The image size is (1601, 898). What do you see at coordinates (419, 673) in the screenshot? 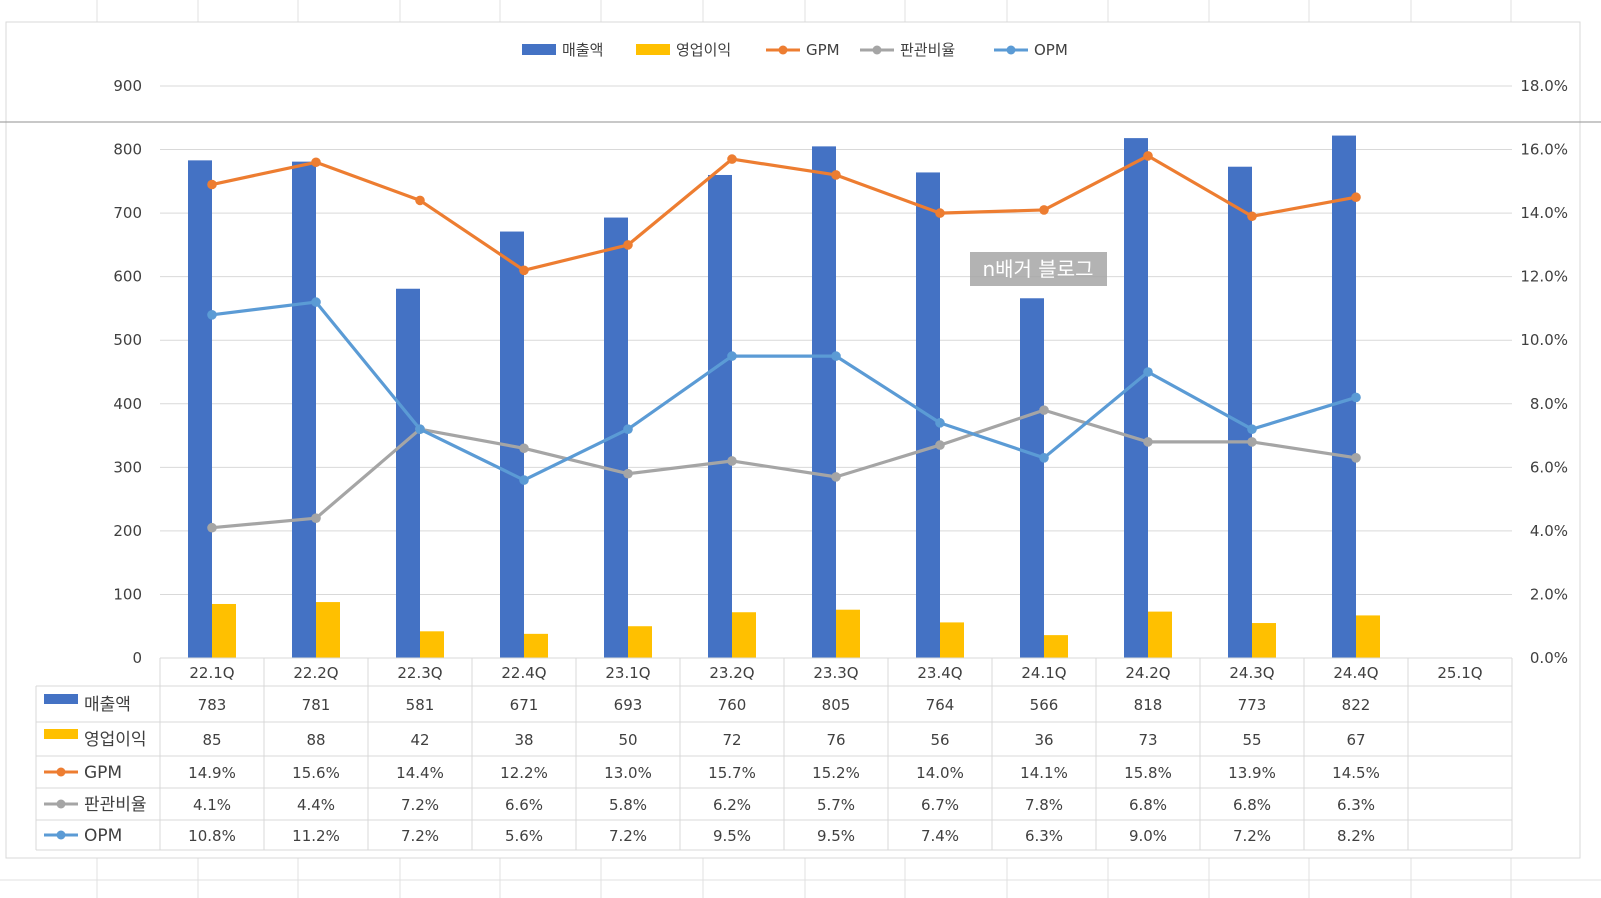
I see `category-label: 22.3Q` at bounding box center [419, 673].